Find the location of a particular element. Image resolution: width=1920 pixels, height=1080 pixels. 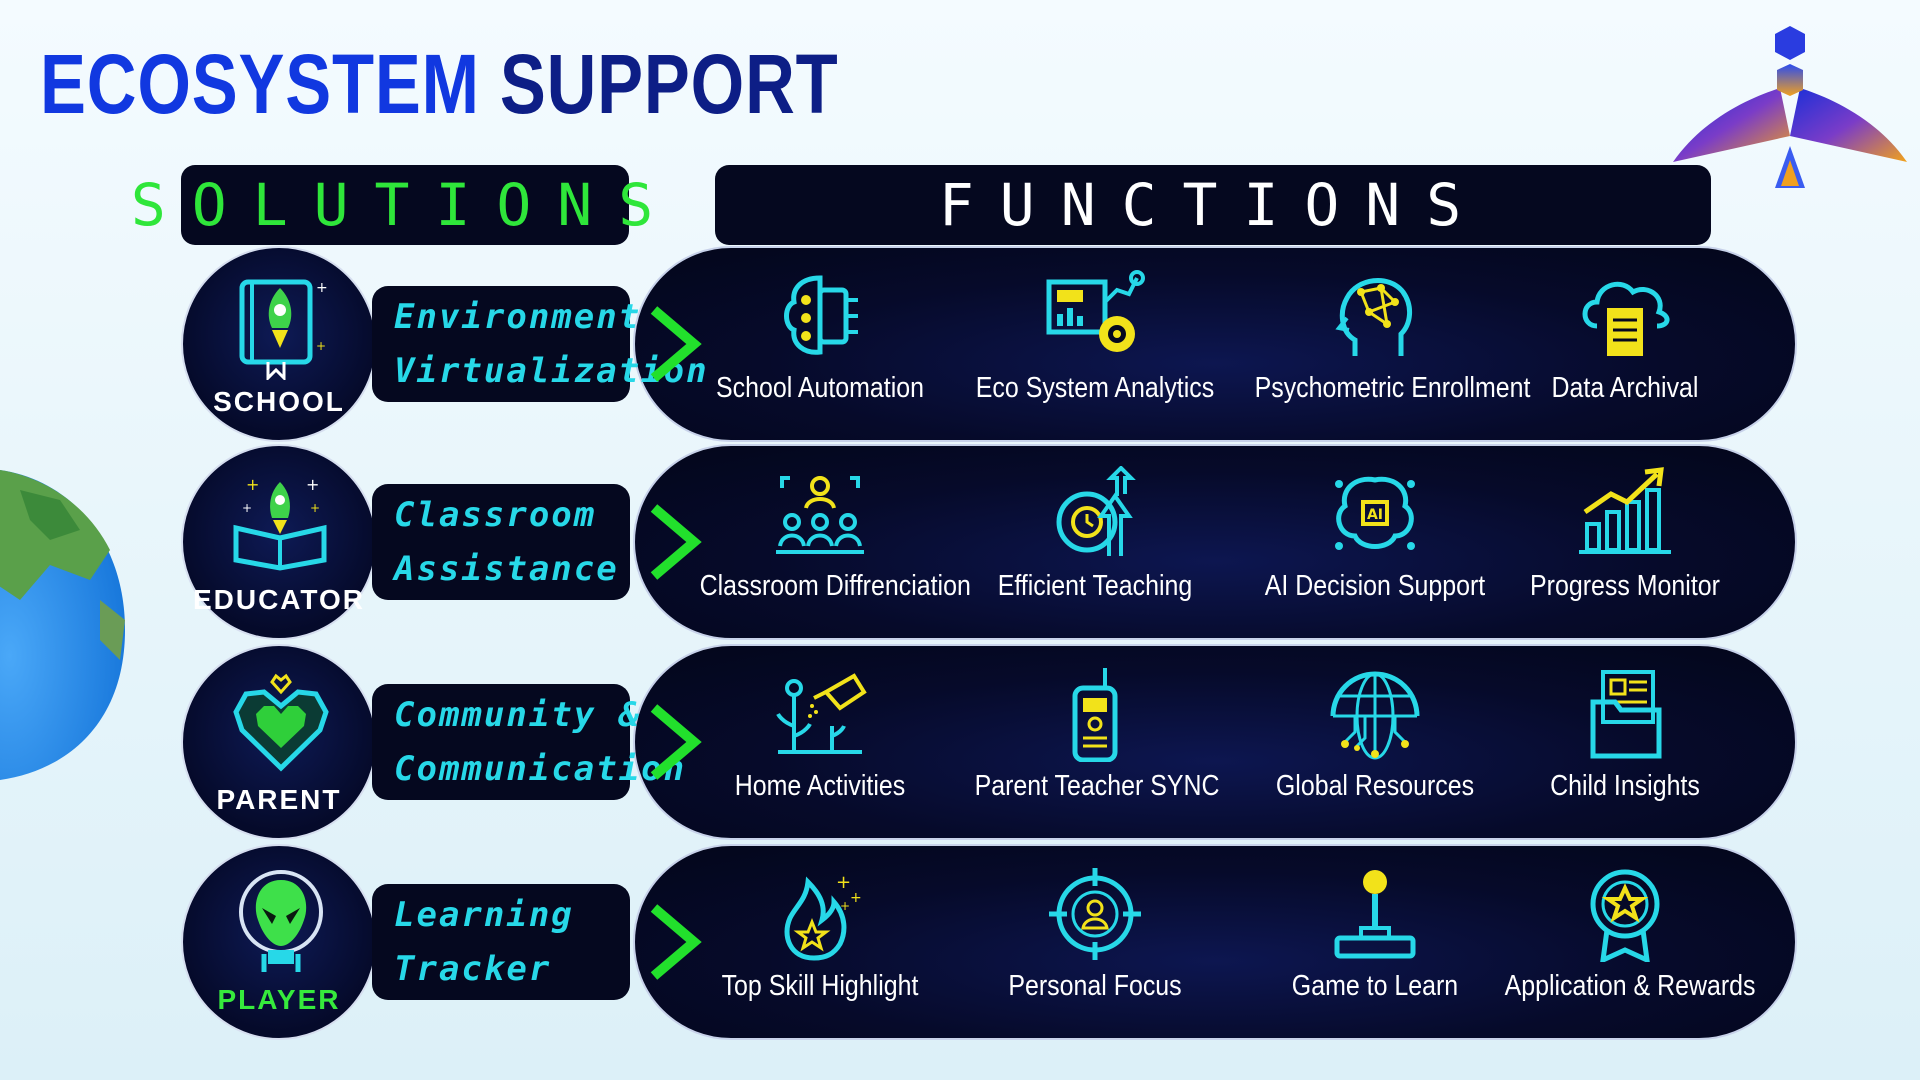

function-label: Application & Rewards is located at coordinates (1630, 986).